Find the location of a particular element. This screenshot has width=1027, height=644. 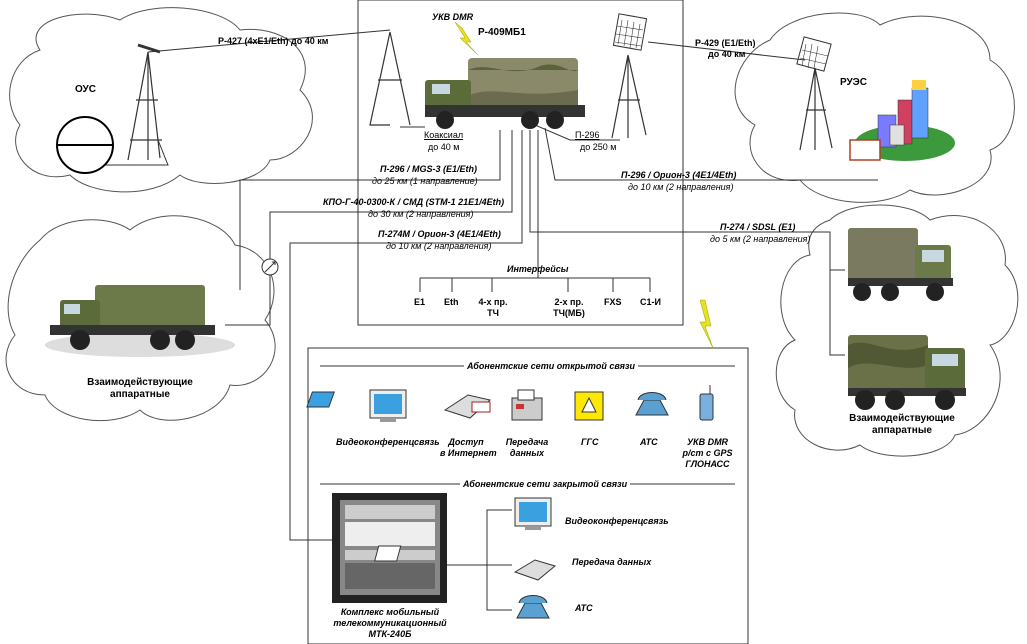

link-sdsl is located at coordinates (687, 243).